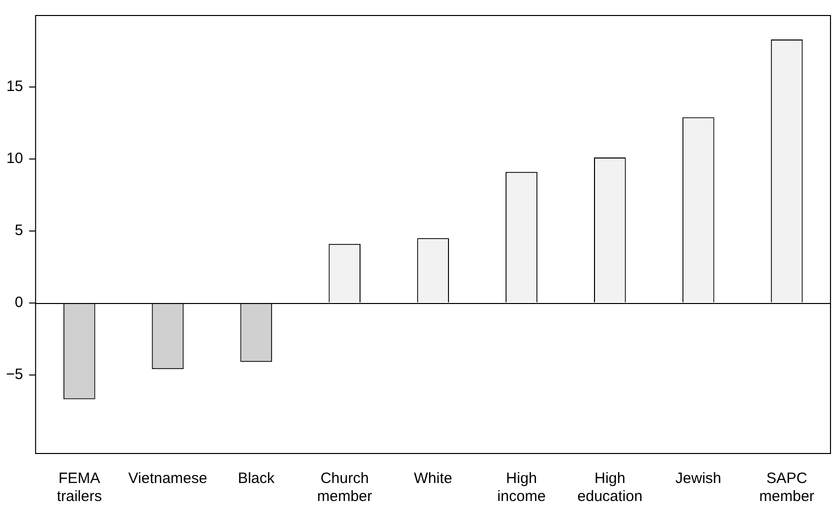  What do you see at coordinates (344, 488) in the screenshot?
I see `x-tick-label: Church member` at bounding box center [344, 488].